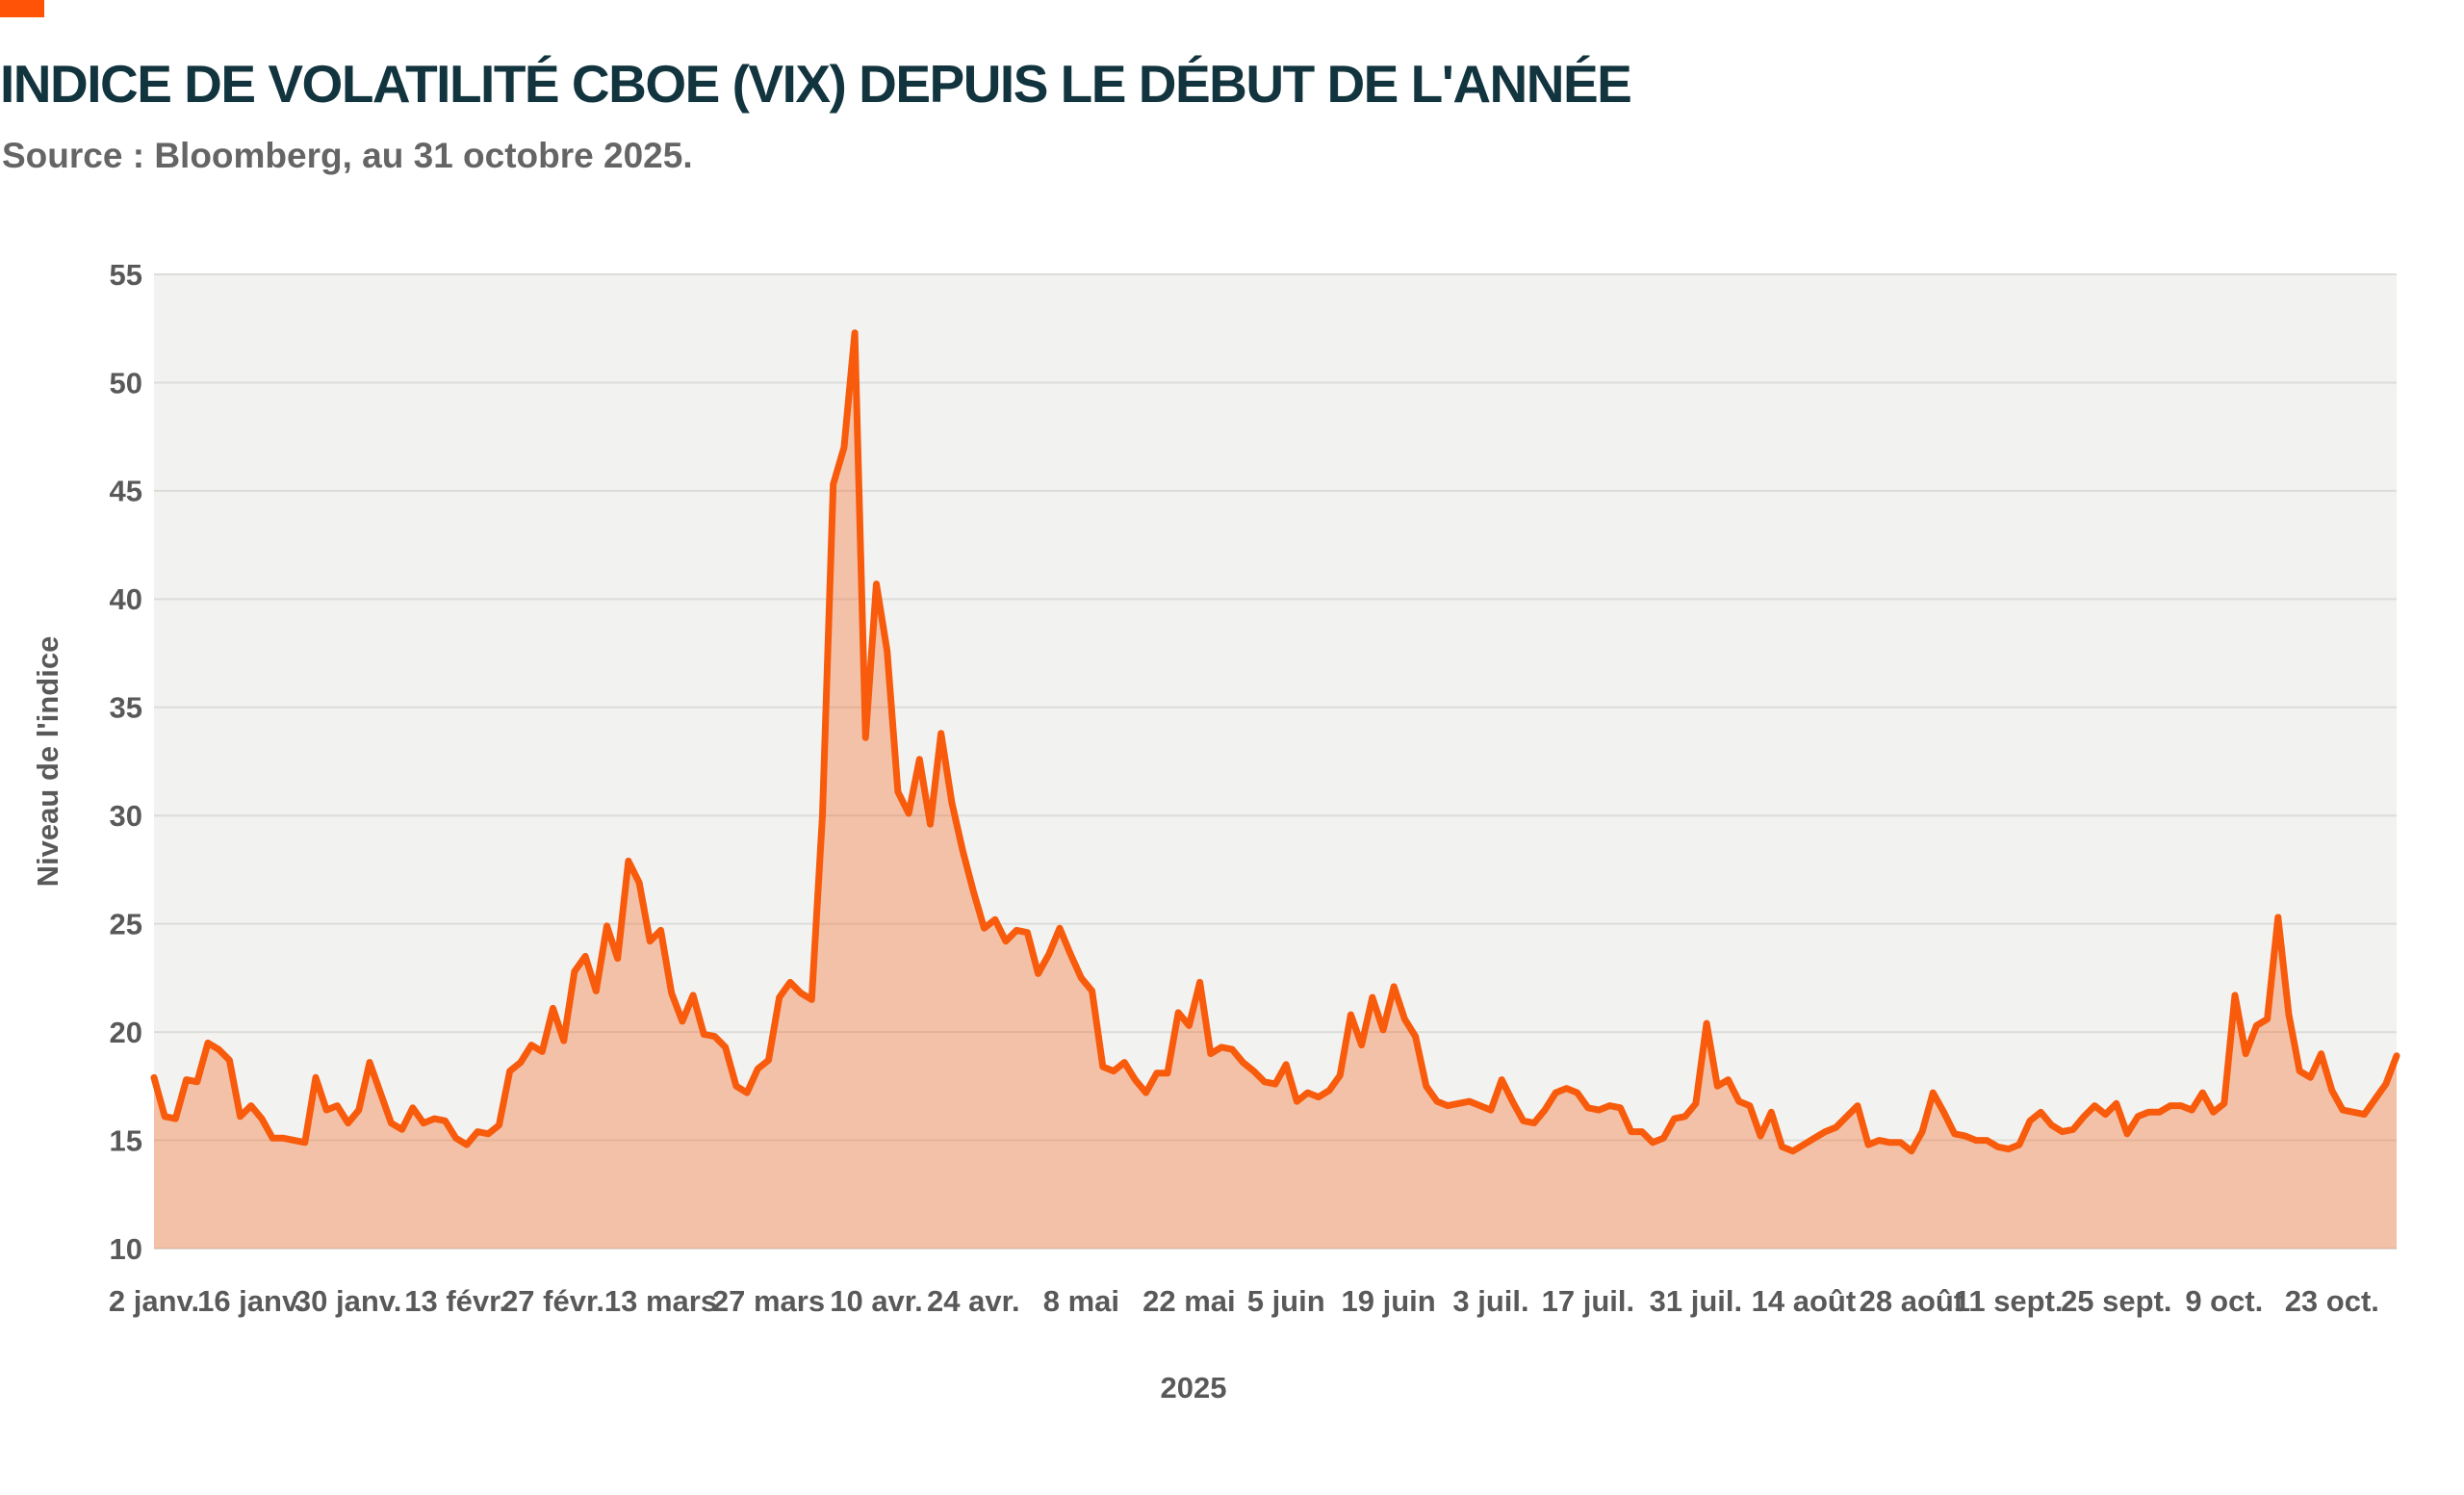 The image size is (2464, 1495). I want to click on y-tick-label-55: 55, so click(126, 275).